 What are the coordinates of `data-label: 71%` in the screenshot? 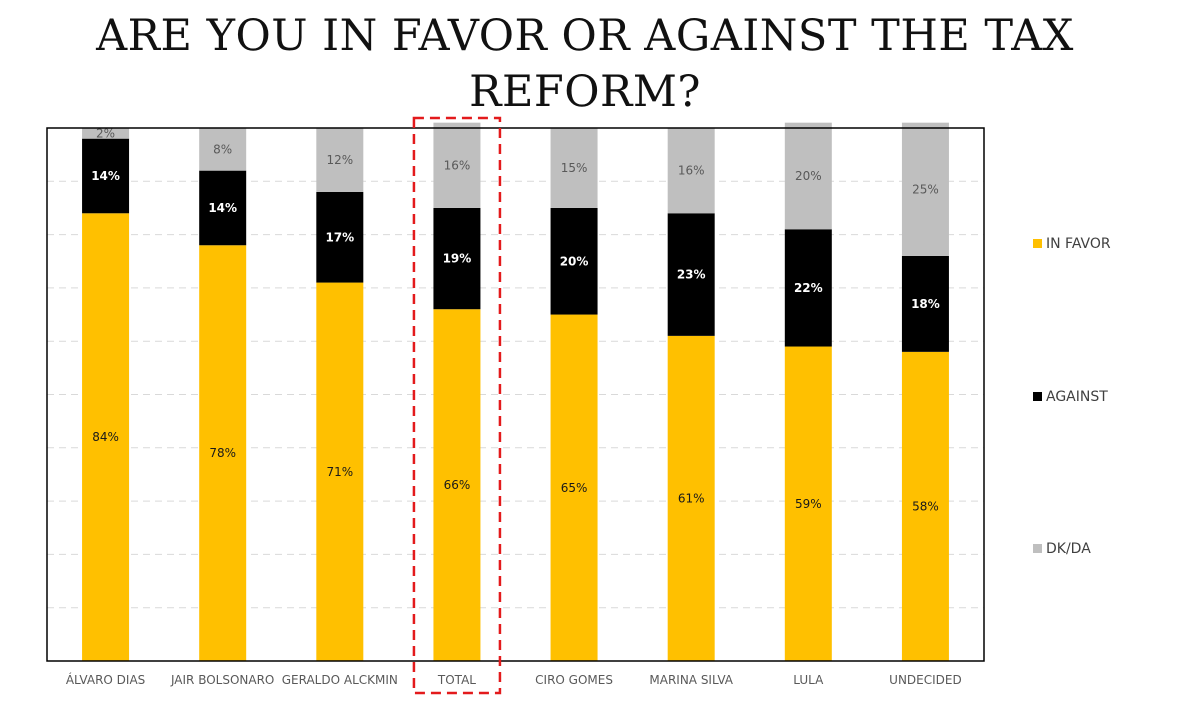 It's located at (339, 472).